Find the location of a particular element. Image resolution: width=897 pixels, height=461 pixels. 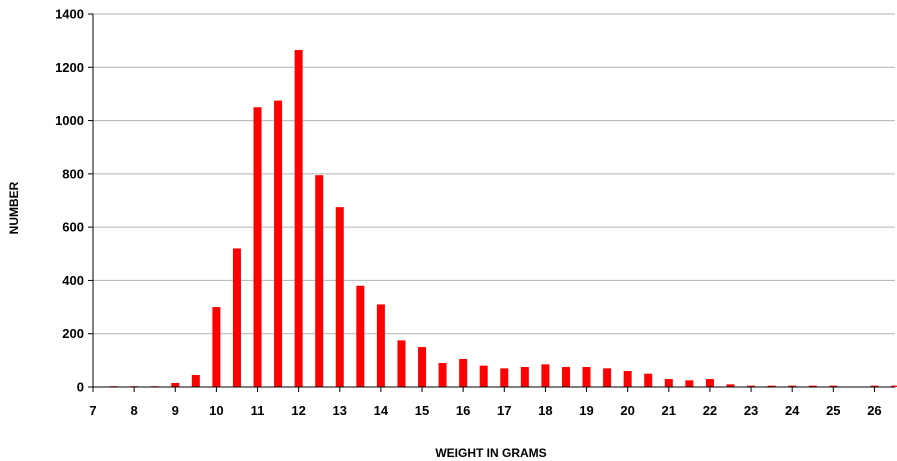

x-tick-label: 20 is located at coordinates (627, 410).